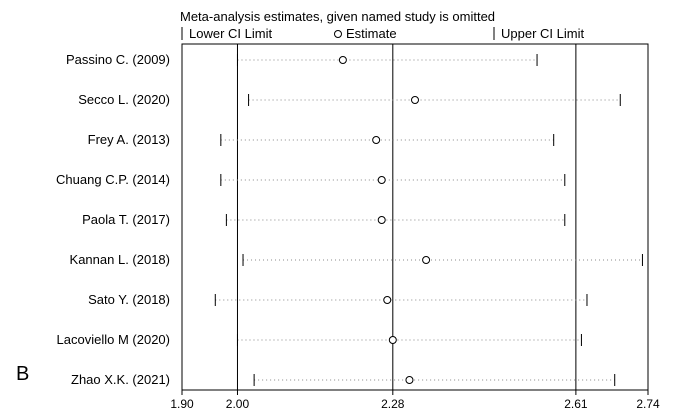 This screenshot has height=420, width=682. What do you see at coordinates (238, 404) in the screenshot?
I see `x-tick-label: 2.00` at bounding box center [238, 404].